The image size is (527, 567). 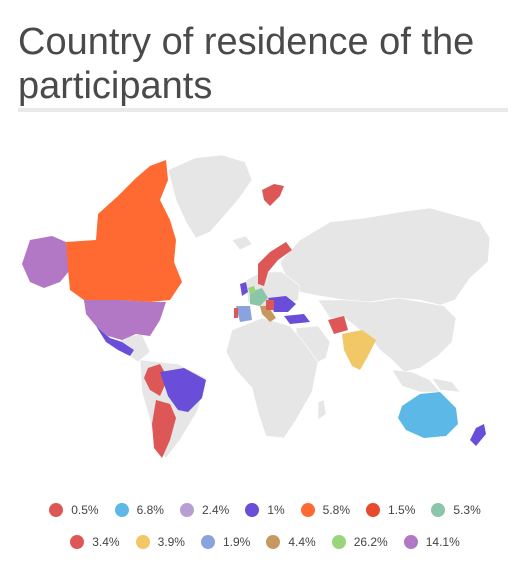 What do you see at coordinates (270, 305) in the screenshot?
I see `balkans` at bounding box center [270, 305].